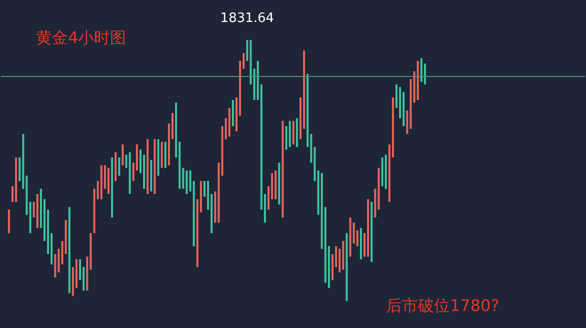  What do you see at coordinates (443, 305) in the screenshot?
I see `annotation: 后市破位1780?` at bounding box center [443, 305].